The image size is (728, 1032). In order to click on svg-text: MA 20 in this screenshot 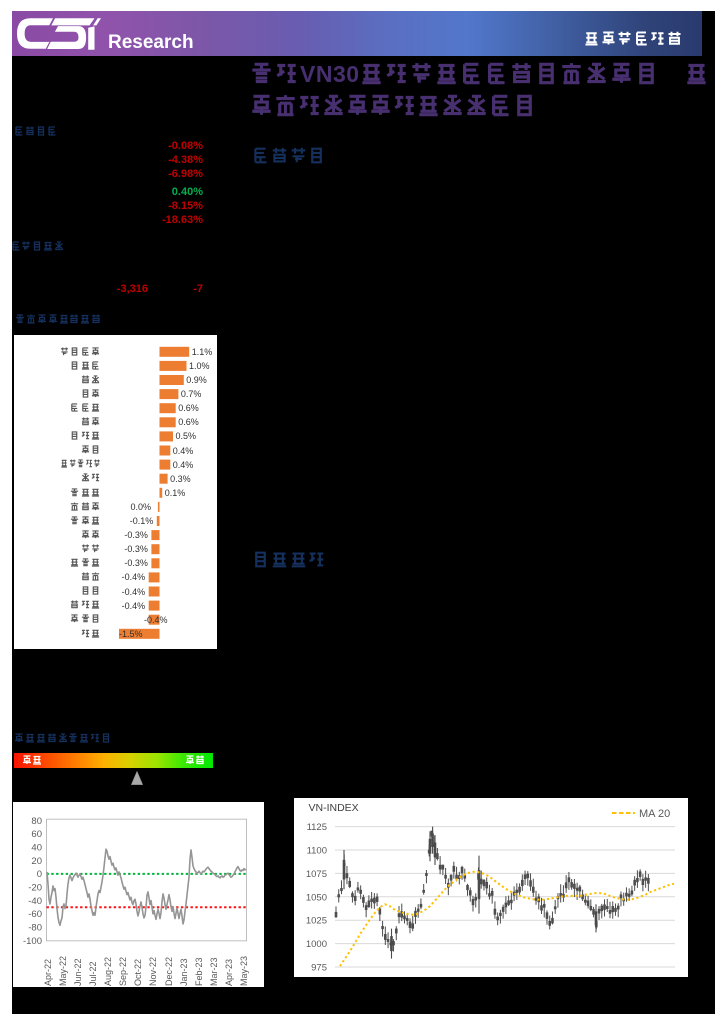, I will do `click(654, 814)`.